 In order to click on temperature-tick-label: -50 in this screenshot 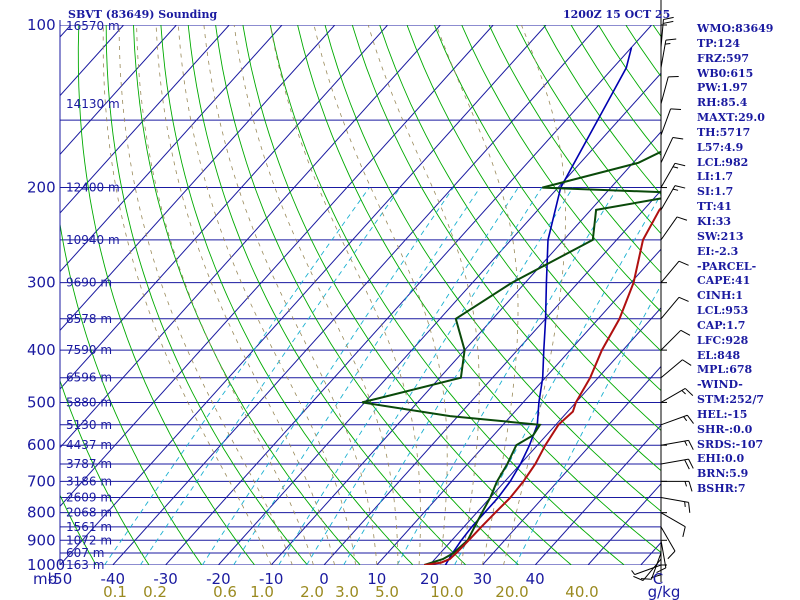, I will do `click(60, 579)`.